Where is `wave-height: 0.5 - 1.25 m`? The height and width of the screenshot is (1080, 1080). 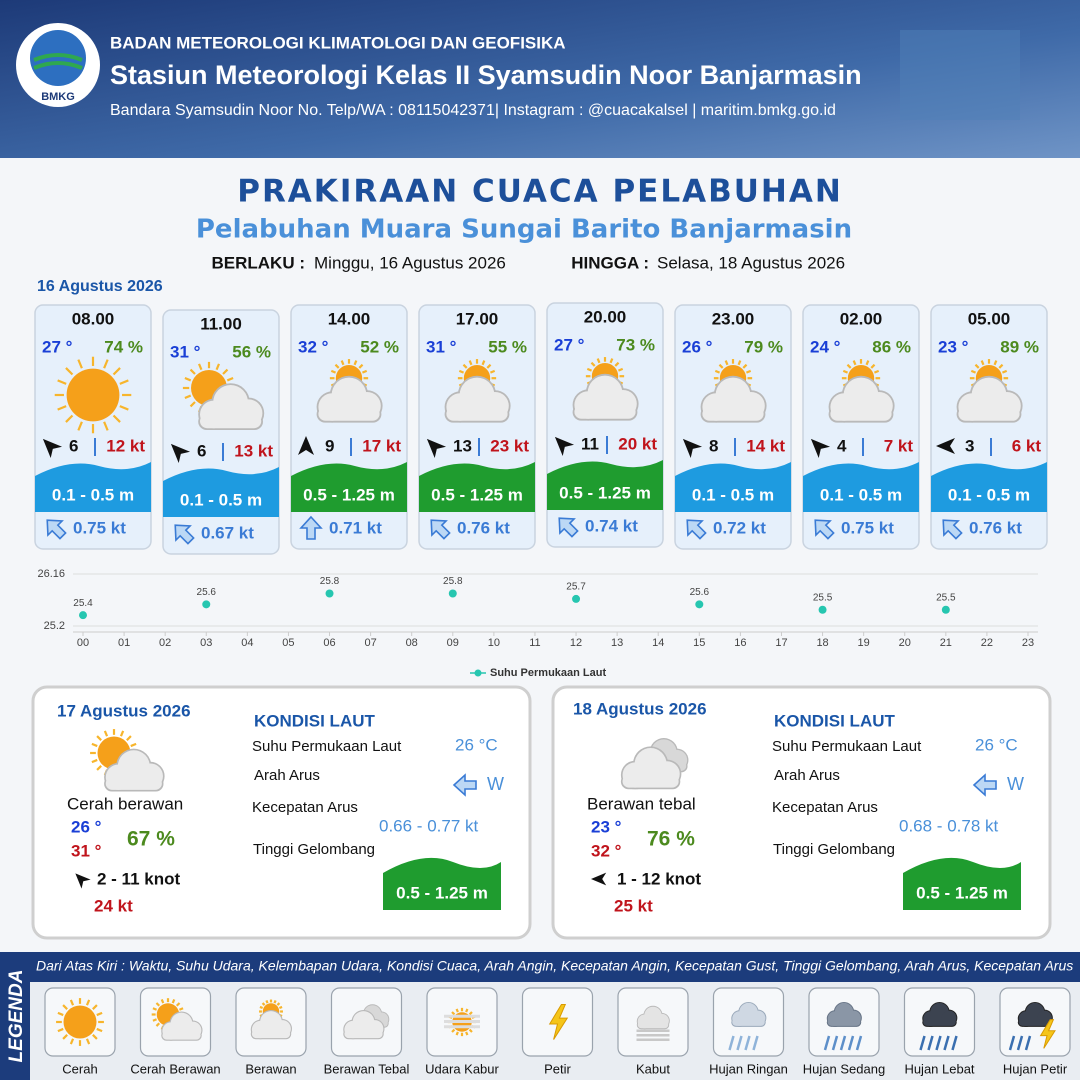 wave-height: 0.5 - 1.25 m is located at coordinates (605, 492).